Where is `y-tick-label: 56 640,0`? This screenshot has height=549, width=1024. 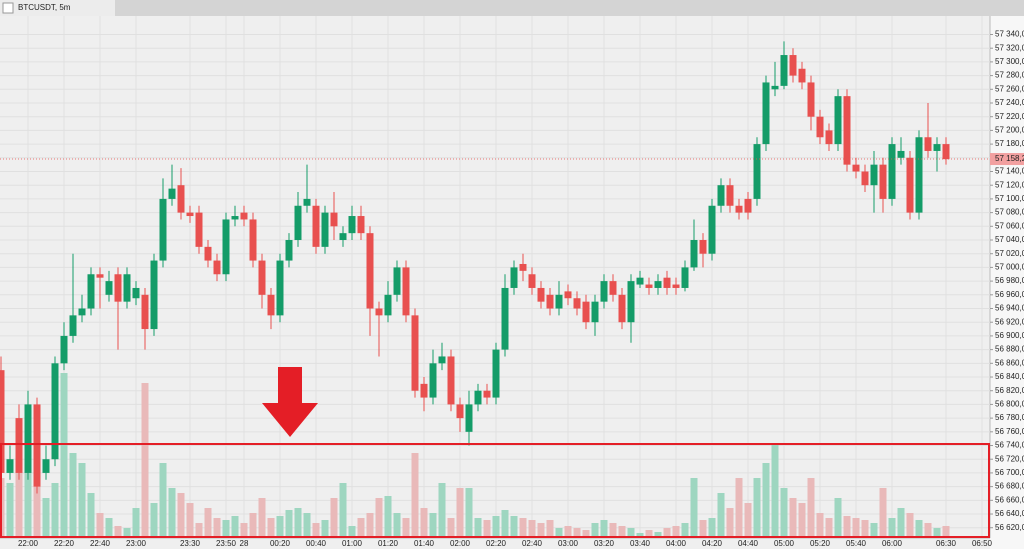
y-tick-label: 56 640,0 is located at coordinates (1009, 513).